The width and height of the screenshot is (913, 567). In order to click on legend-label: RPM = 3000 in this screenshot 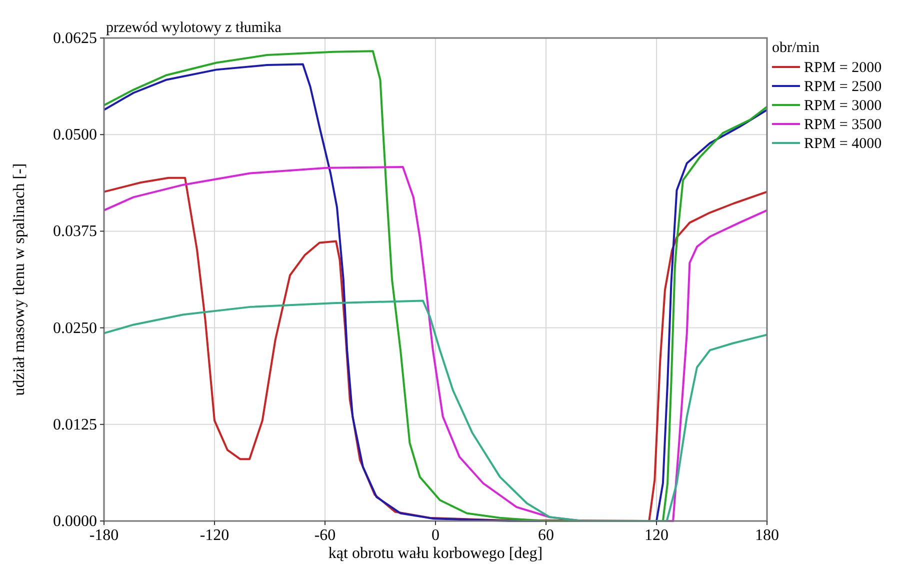, I will do `click(843, 106)`.